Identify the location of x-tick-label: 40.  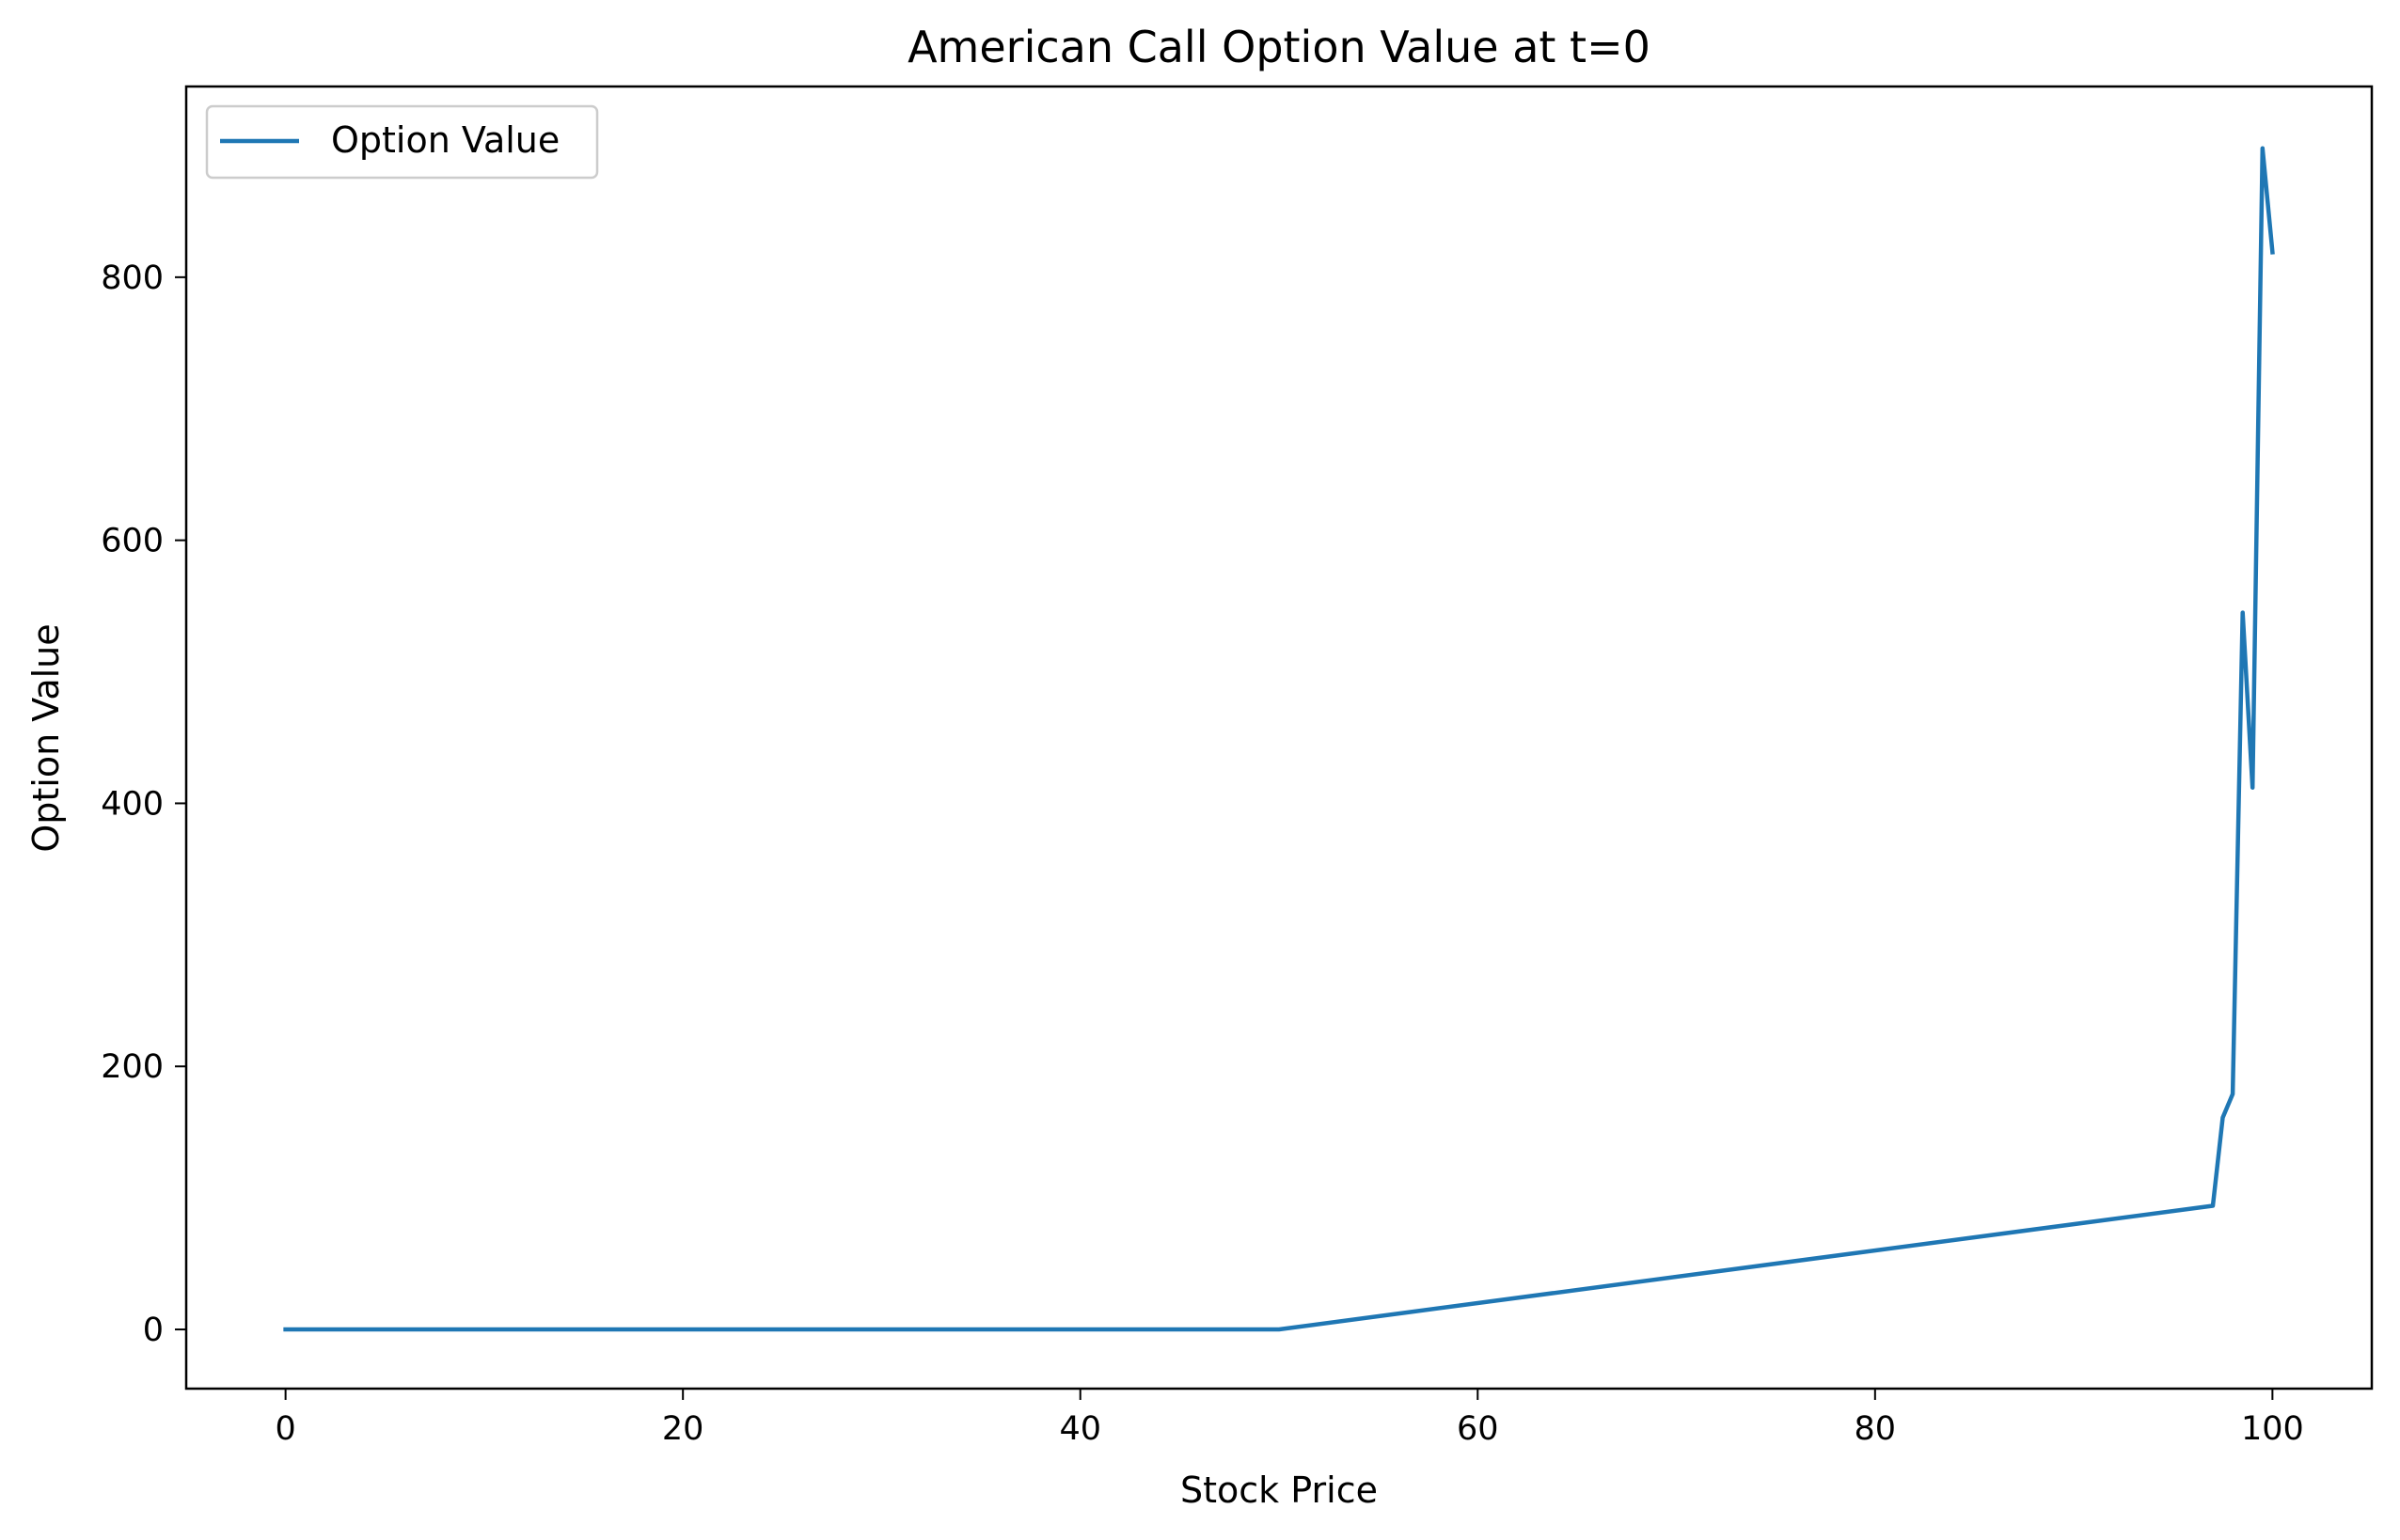
(1080, 1429).